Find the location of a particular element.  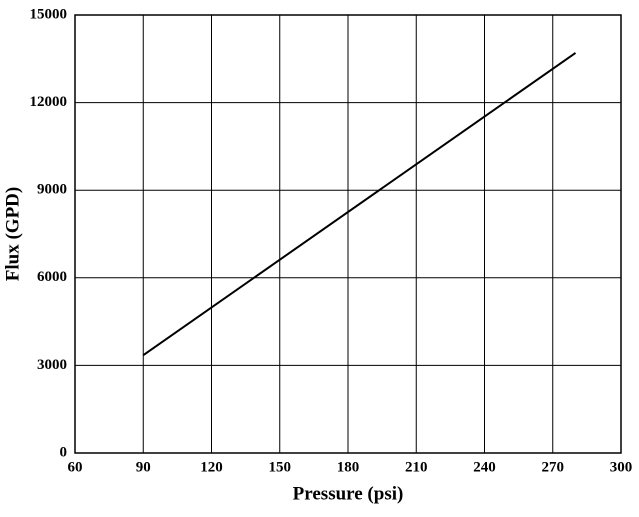

x-tick-label: 60 is located at coordinates (75, 467).